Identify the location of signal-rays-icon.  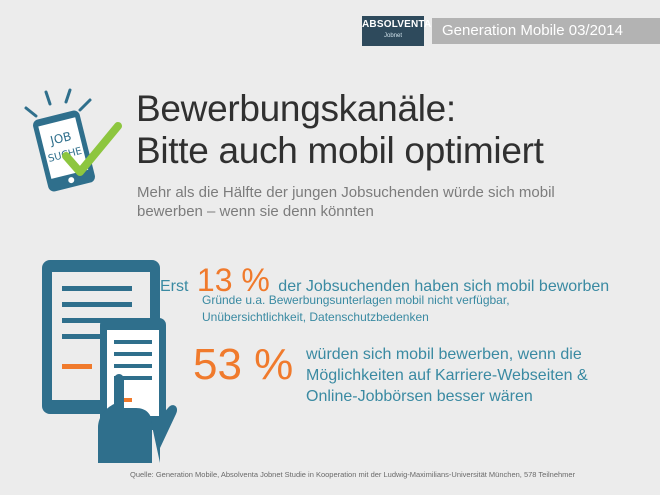
(58, 103).